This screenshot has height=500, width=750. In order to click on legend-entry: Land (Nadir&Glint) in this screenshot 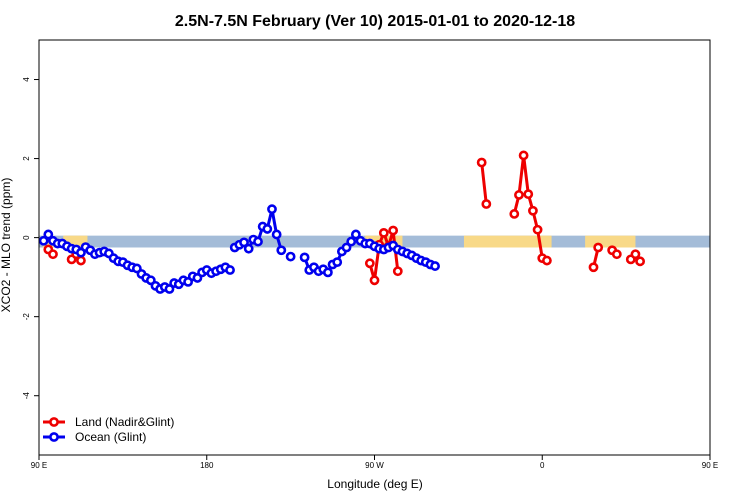, I will do `click(108, 422)`.